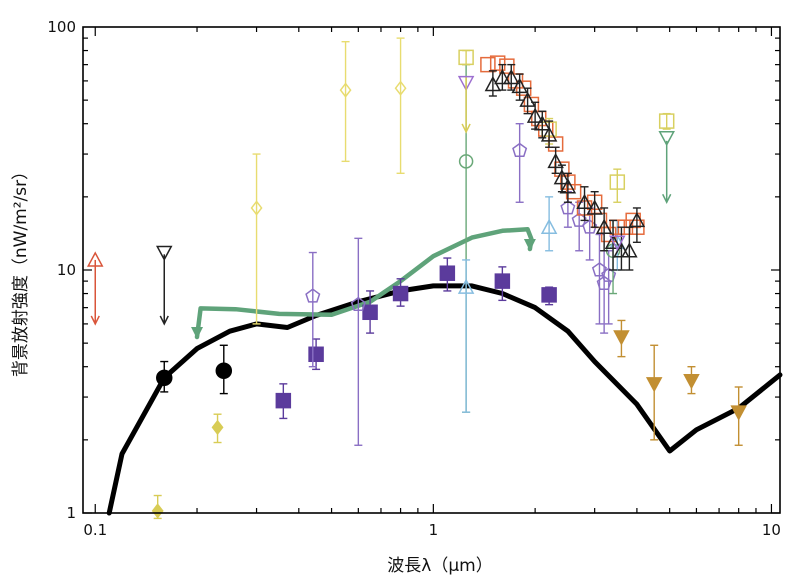 This screenshot has width=800, height=583. I want to click on x-tick-label: 10, so click(771, 530).